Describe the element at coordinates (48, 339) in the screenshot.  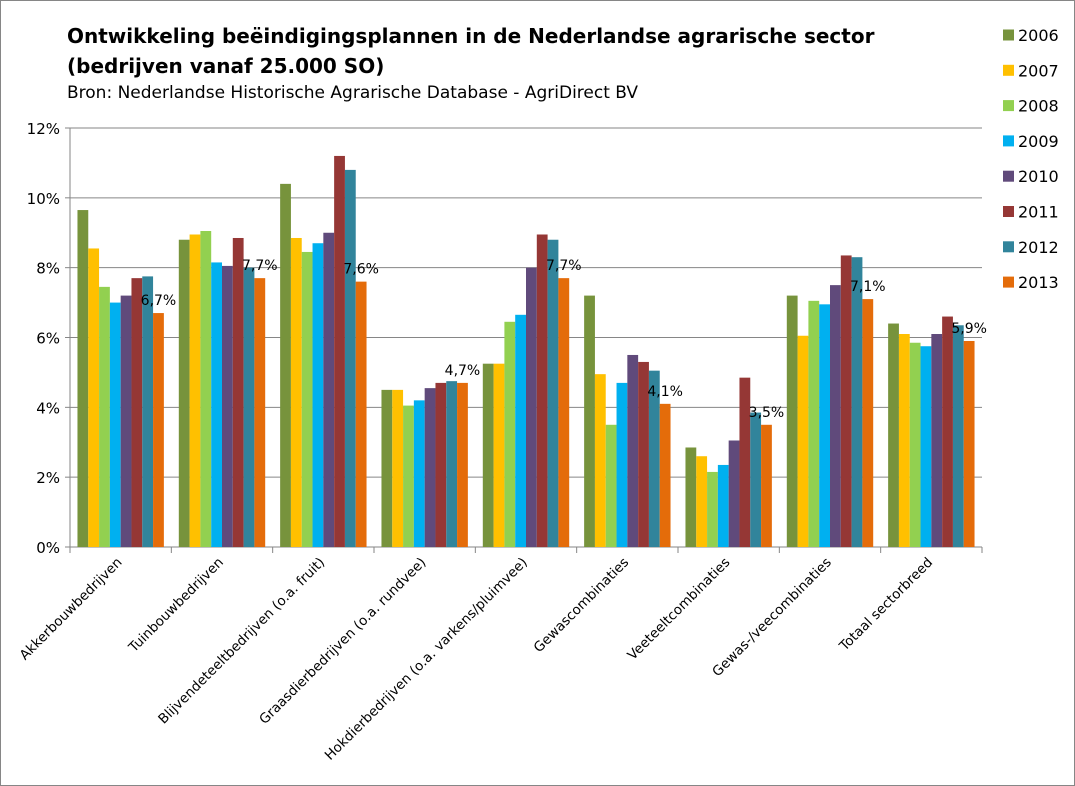
I see `y-tick-label: 6%` at that location.